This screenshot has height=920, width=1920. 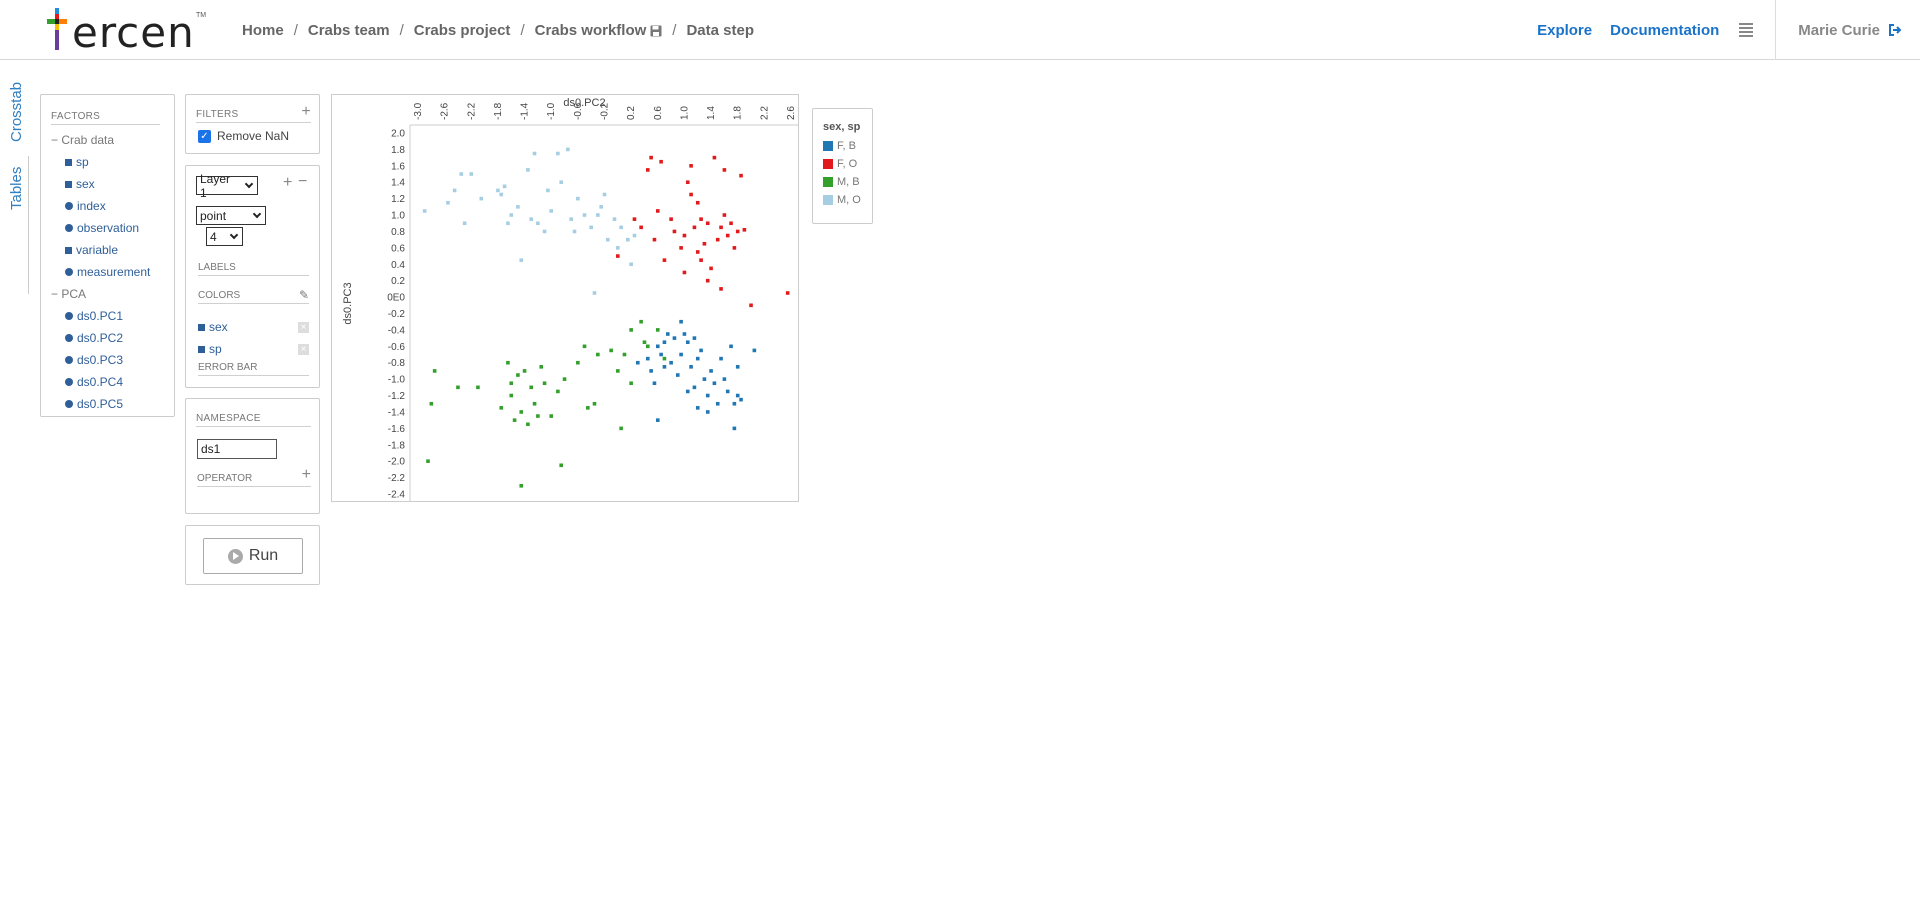 I want to click on run-button: Run, so click(x=253, y=556).